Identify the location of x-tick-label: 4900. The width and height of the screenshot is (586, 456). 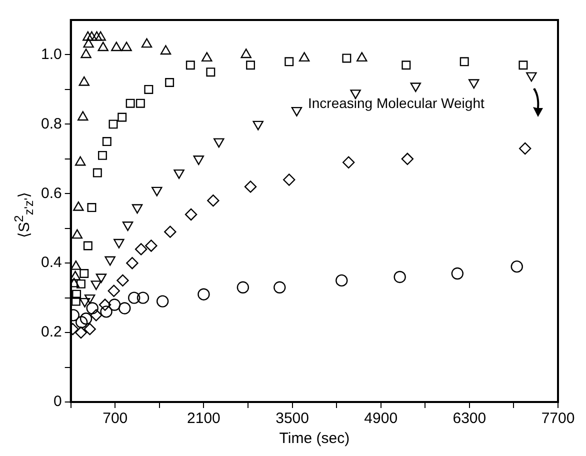
(381, 419).